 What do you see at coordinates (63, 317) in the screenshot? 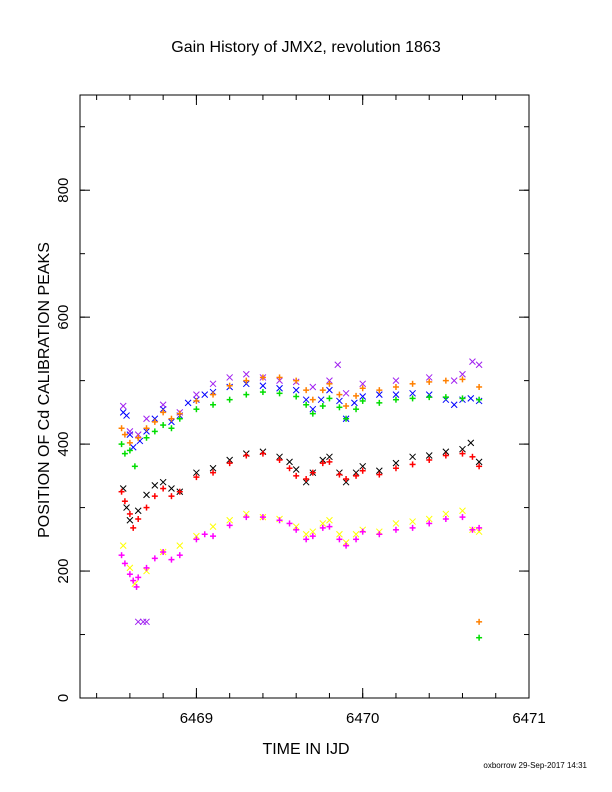
I see `y-tick-label: 600` at bounding box center [63, 317].